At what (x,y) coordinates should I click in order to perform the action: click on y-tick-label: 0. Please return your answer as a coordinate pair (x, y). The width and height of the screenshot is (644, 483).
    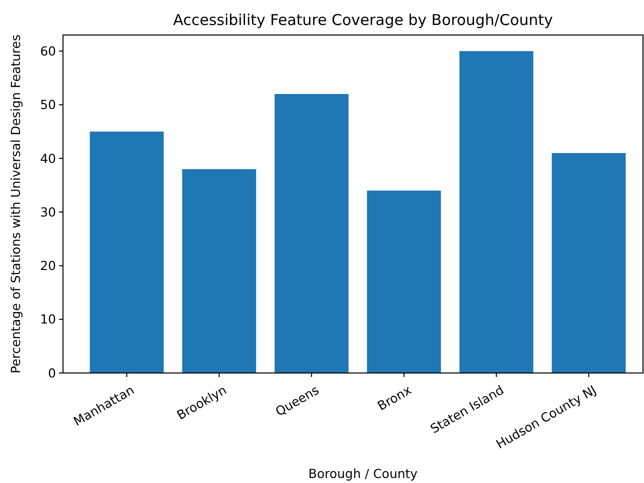
    Looking at the image, I should click on (52, 372).